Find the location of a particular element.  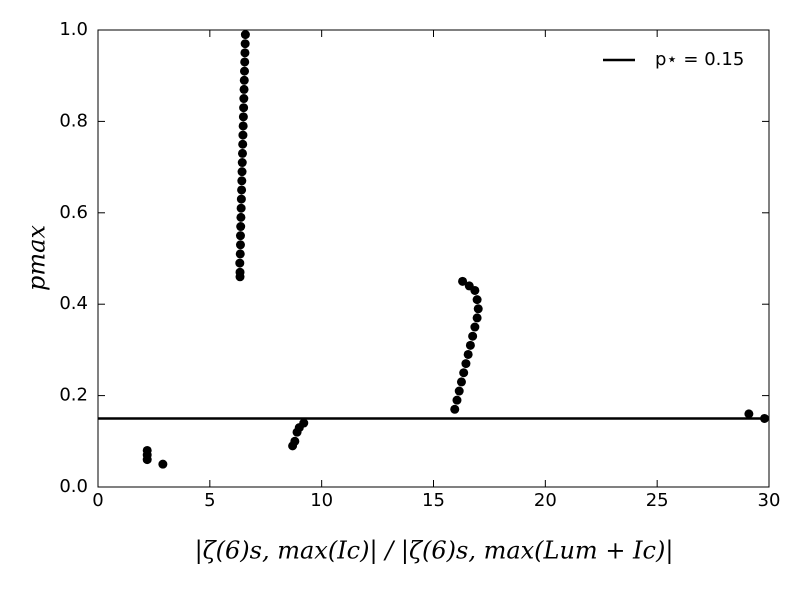

y-tick-label: 0.4 is located at coordinates (73, 303).